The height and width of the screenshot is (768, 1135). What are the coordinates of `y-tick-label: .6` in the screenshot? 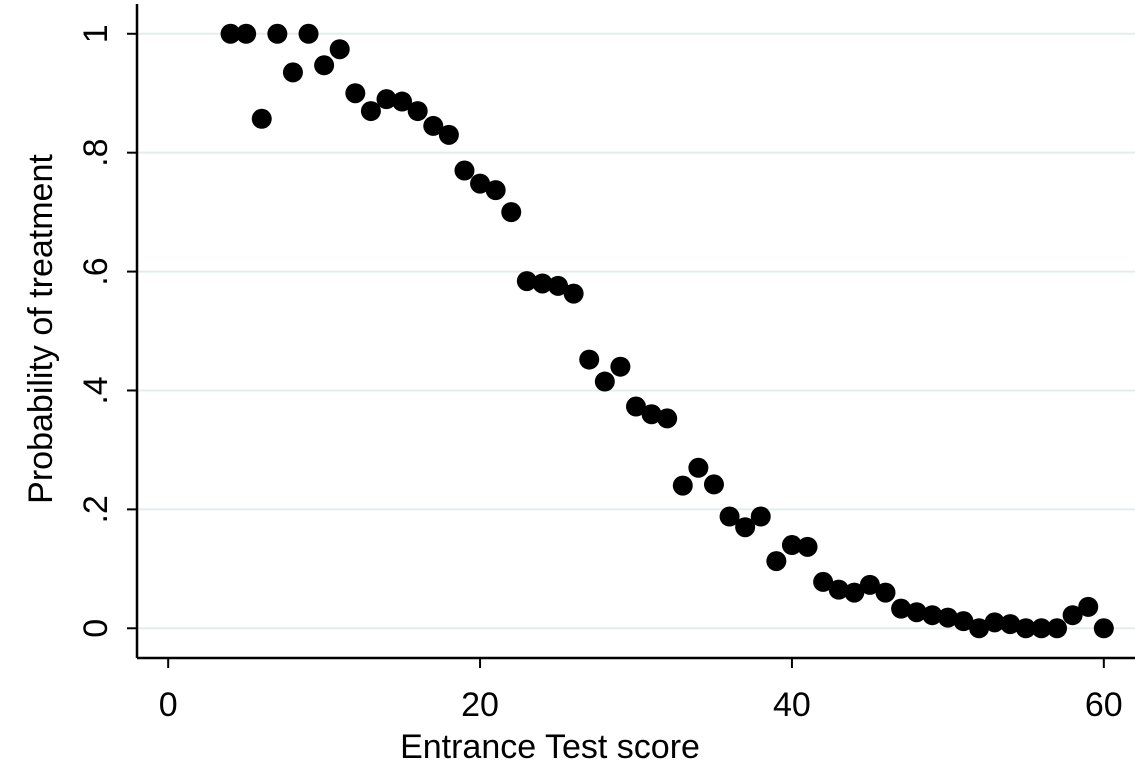 It's located at (96, 271).